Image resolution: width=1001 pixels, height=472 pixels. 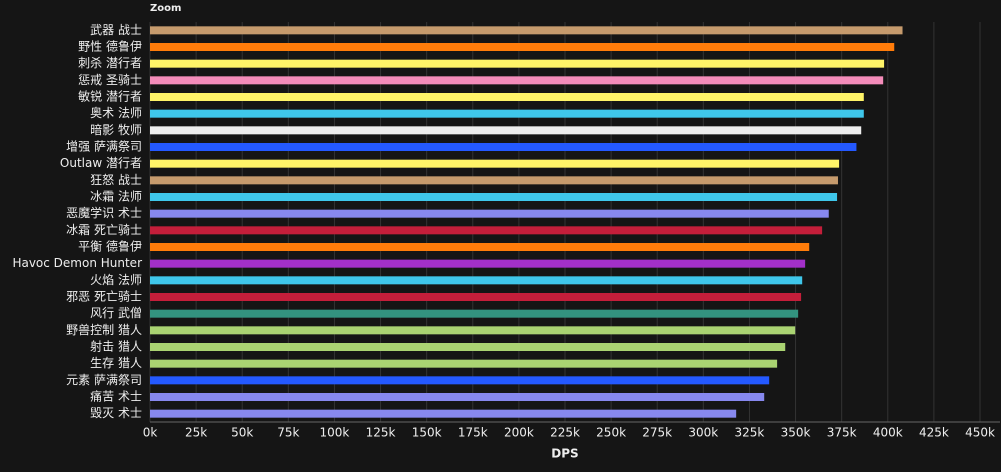 What do you see at coordinates (104, 380) in the screenshot?
I see `y-tick-label: 元素 萨满祭司` at bounding box center [104, 380].